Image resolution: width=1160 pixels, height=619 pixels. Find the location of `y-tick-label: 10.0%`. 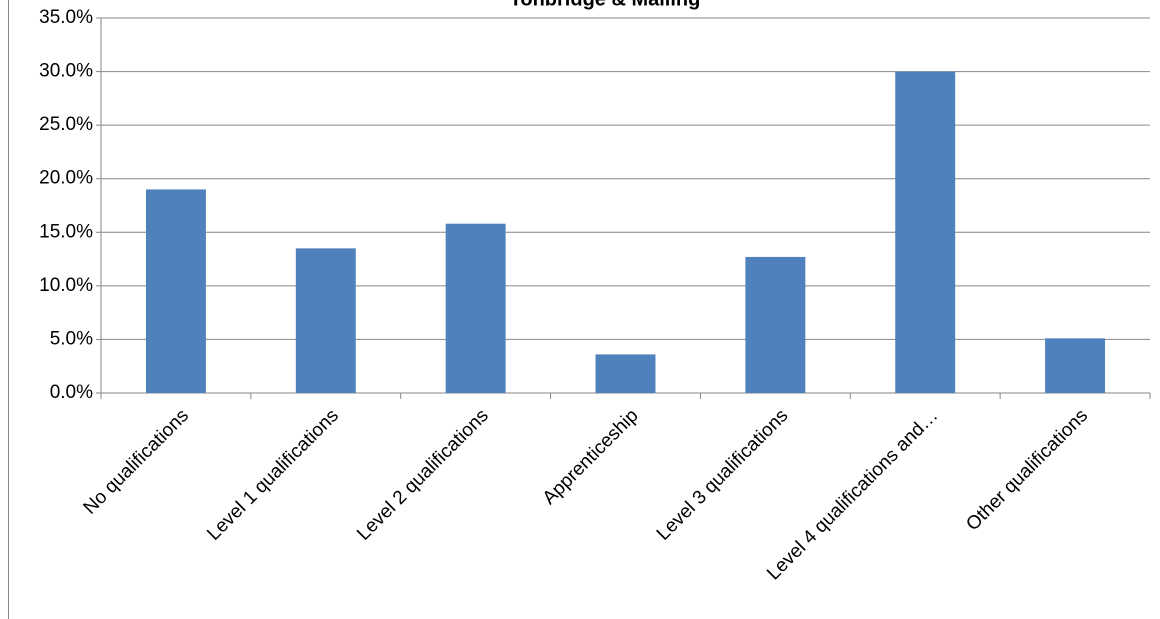

y-tick-label: 10.0% is located at coordinates (66, 285).